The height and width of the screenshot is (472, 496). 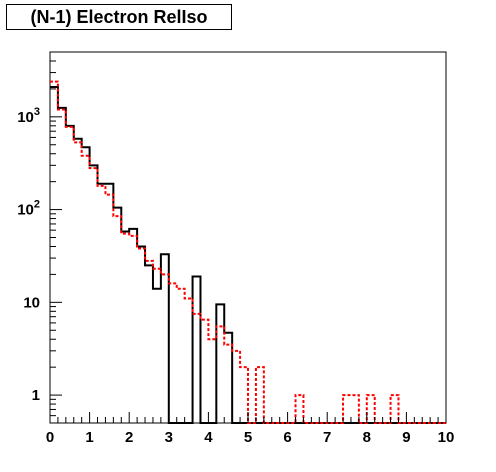 What do you see at coordinates (248, 437) in the screenshot?
I see `x-tick-label: 5` at bounding box center [248, 437].